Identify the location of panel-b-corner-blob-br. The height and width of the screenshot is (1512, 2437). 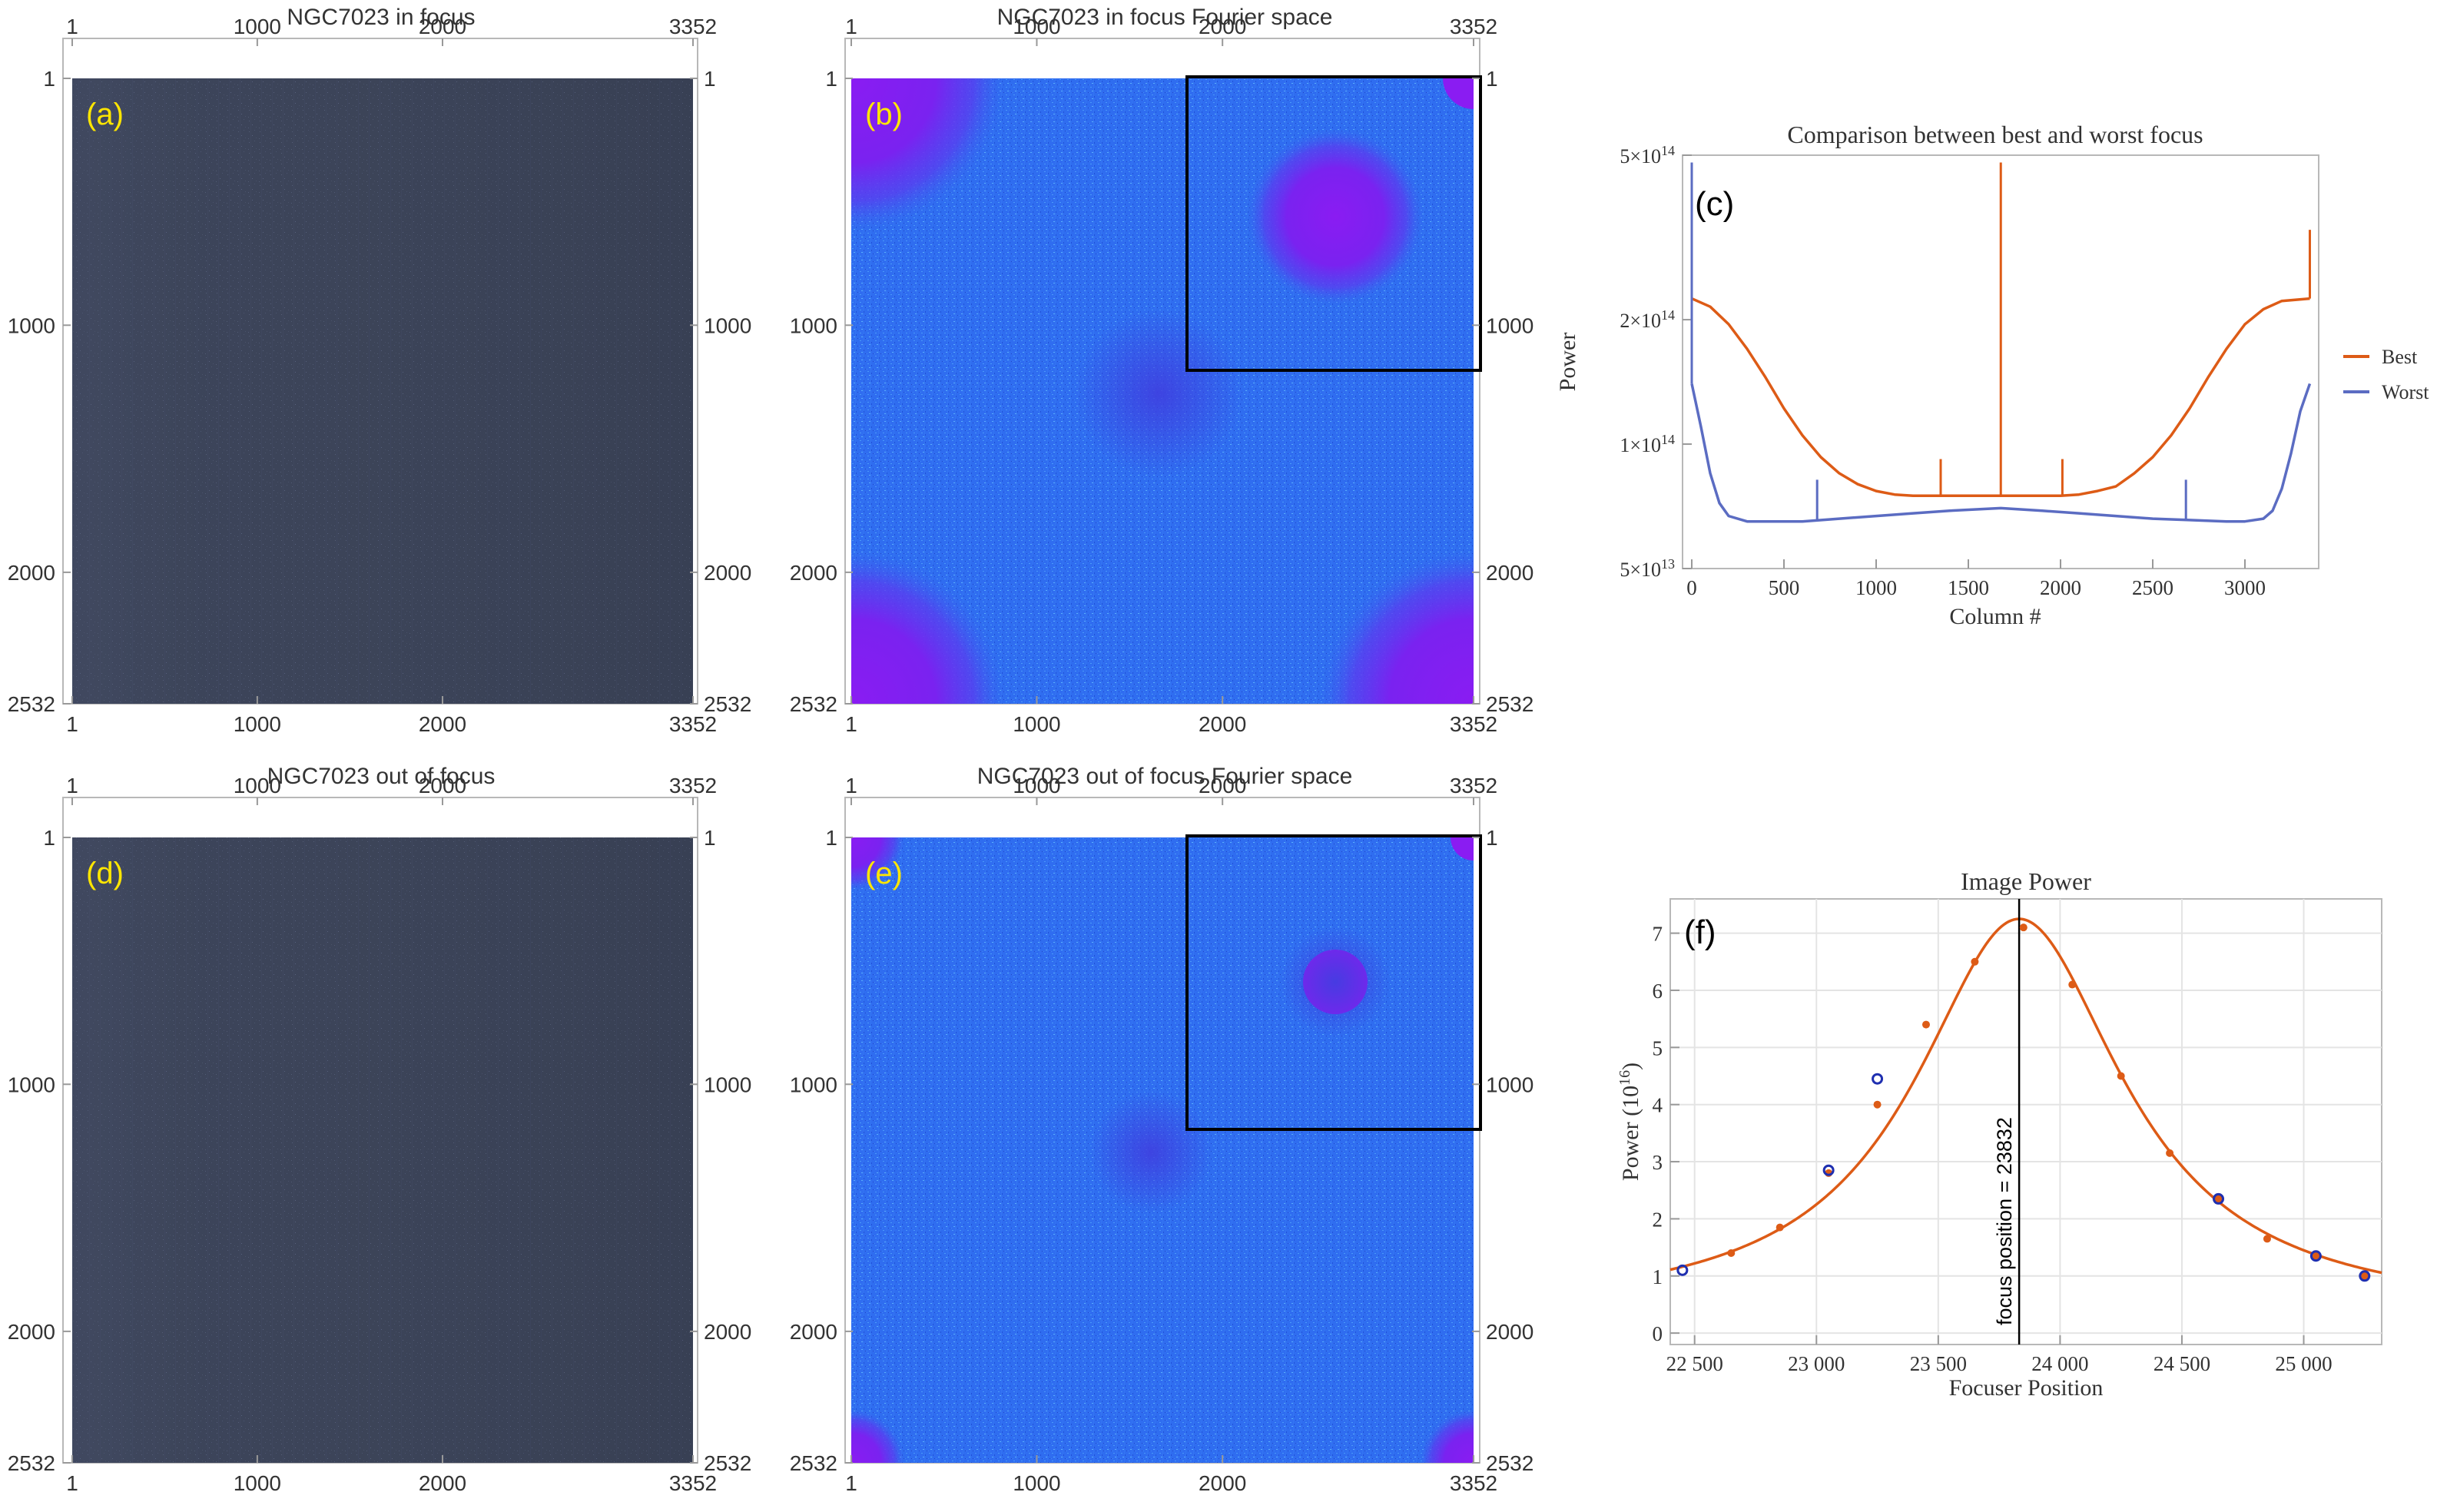
(1397, 627).